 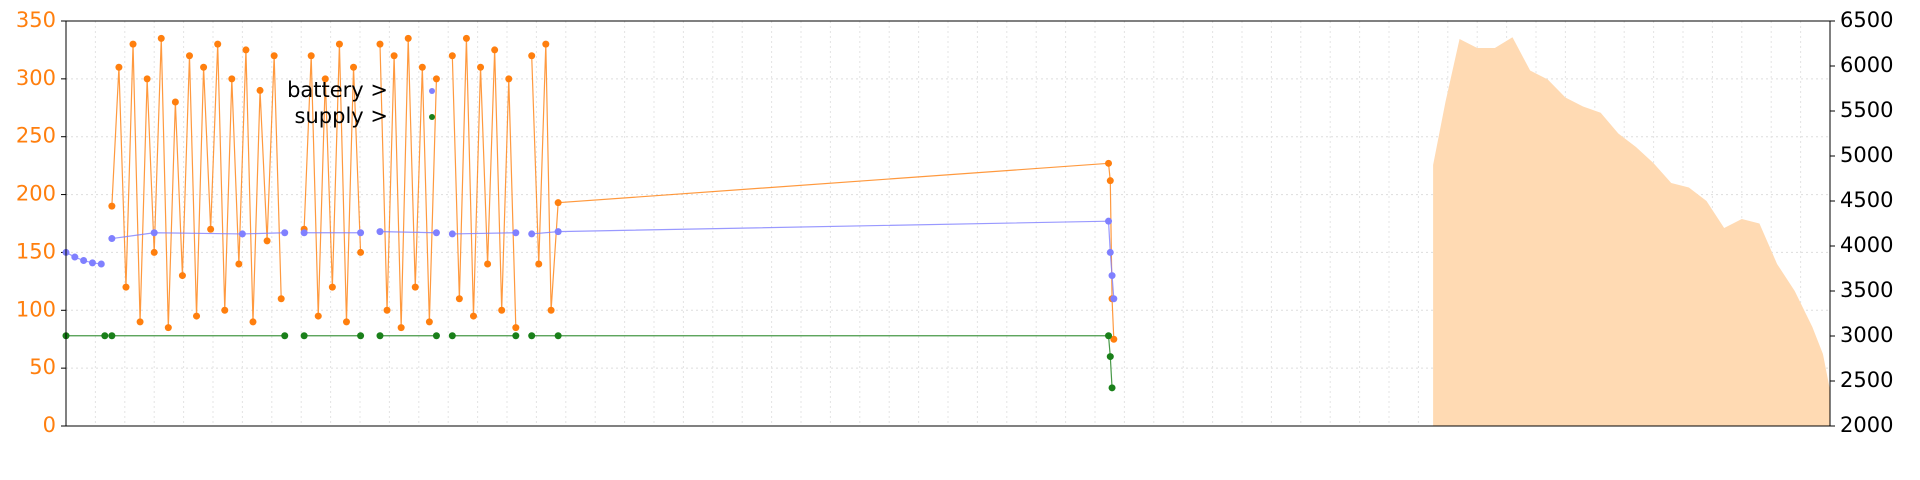 What do you see at coordinates (49, 425) in the screenshot?
I see `y-tick-label: 0` at bounding box center [49, 425].